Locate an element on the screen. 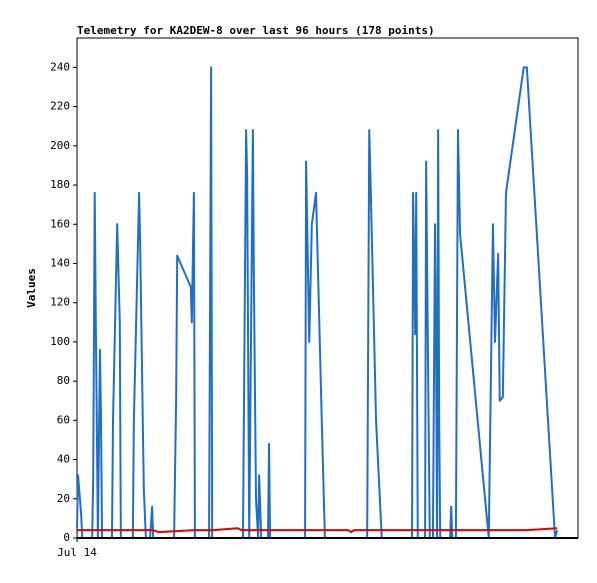 The image size is (597, 583). y-tick-label: 20 is located at coordinates (63, 498).